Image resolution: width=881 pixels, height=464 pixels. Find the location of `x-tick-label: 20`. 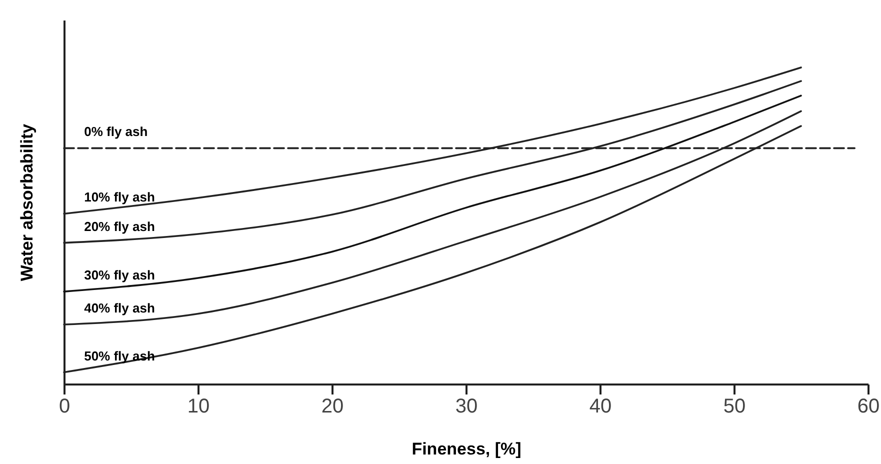

x-tick-label: 20 is located at coordinates (332, 407).